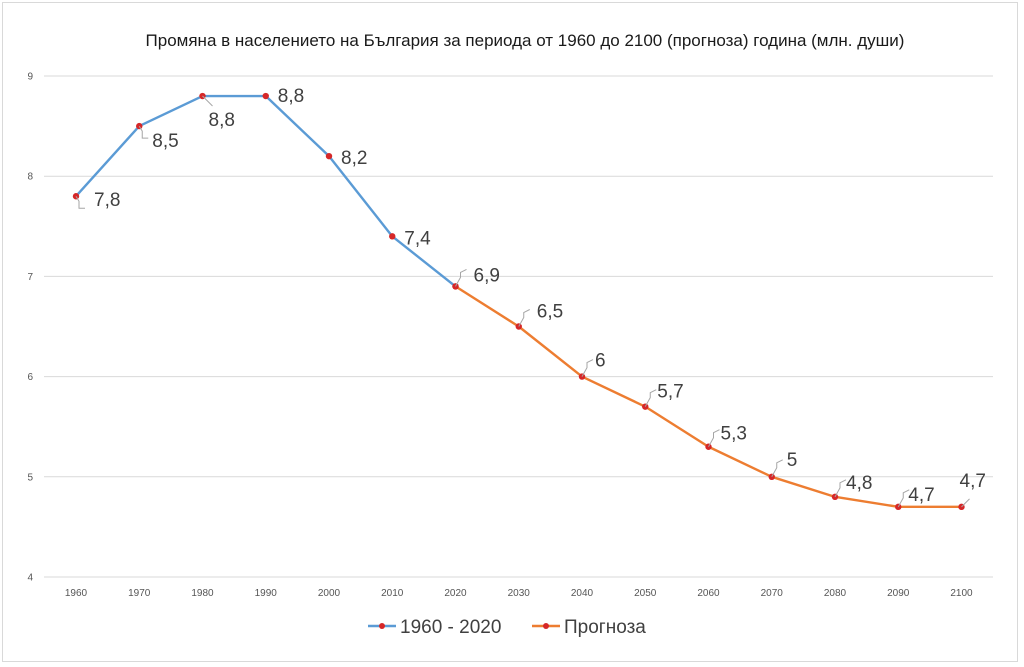  What do you see at coordinates (772, 593) in the screenshot?
I see `x-tick-label: 2070` at bounding box center [772, 593].